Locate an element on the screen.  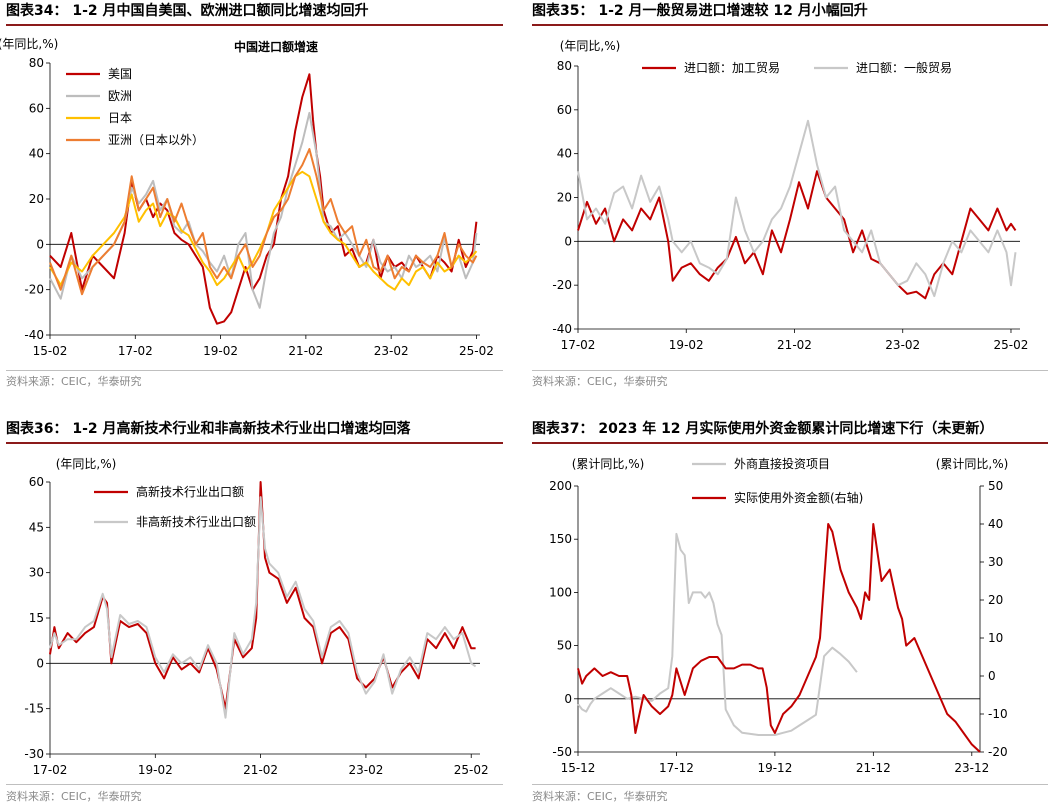
legend-label: 欧洲 is located at coordinates (120, 96).